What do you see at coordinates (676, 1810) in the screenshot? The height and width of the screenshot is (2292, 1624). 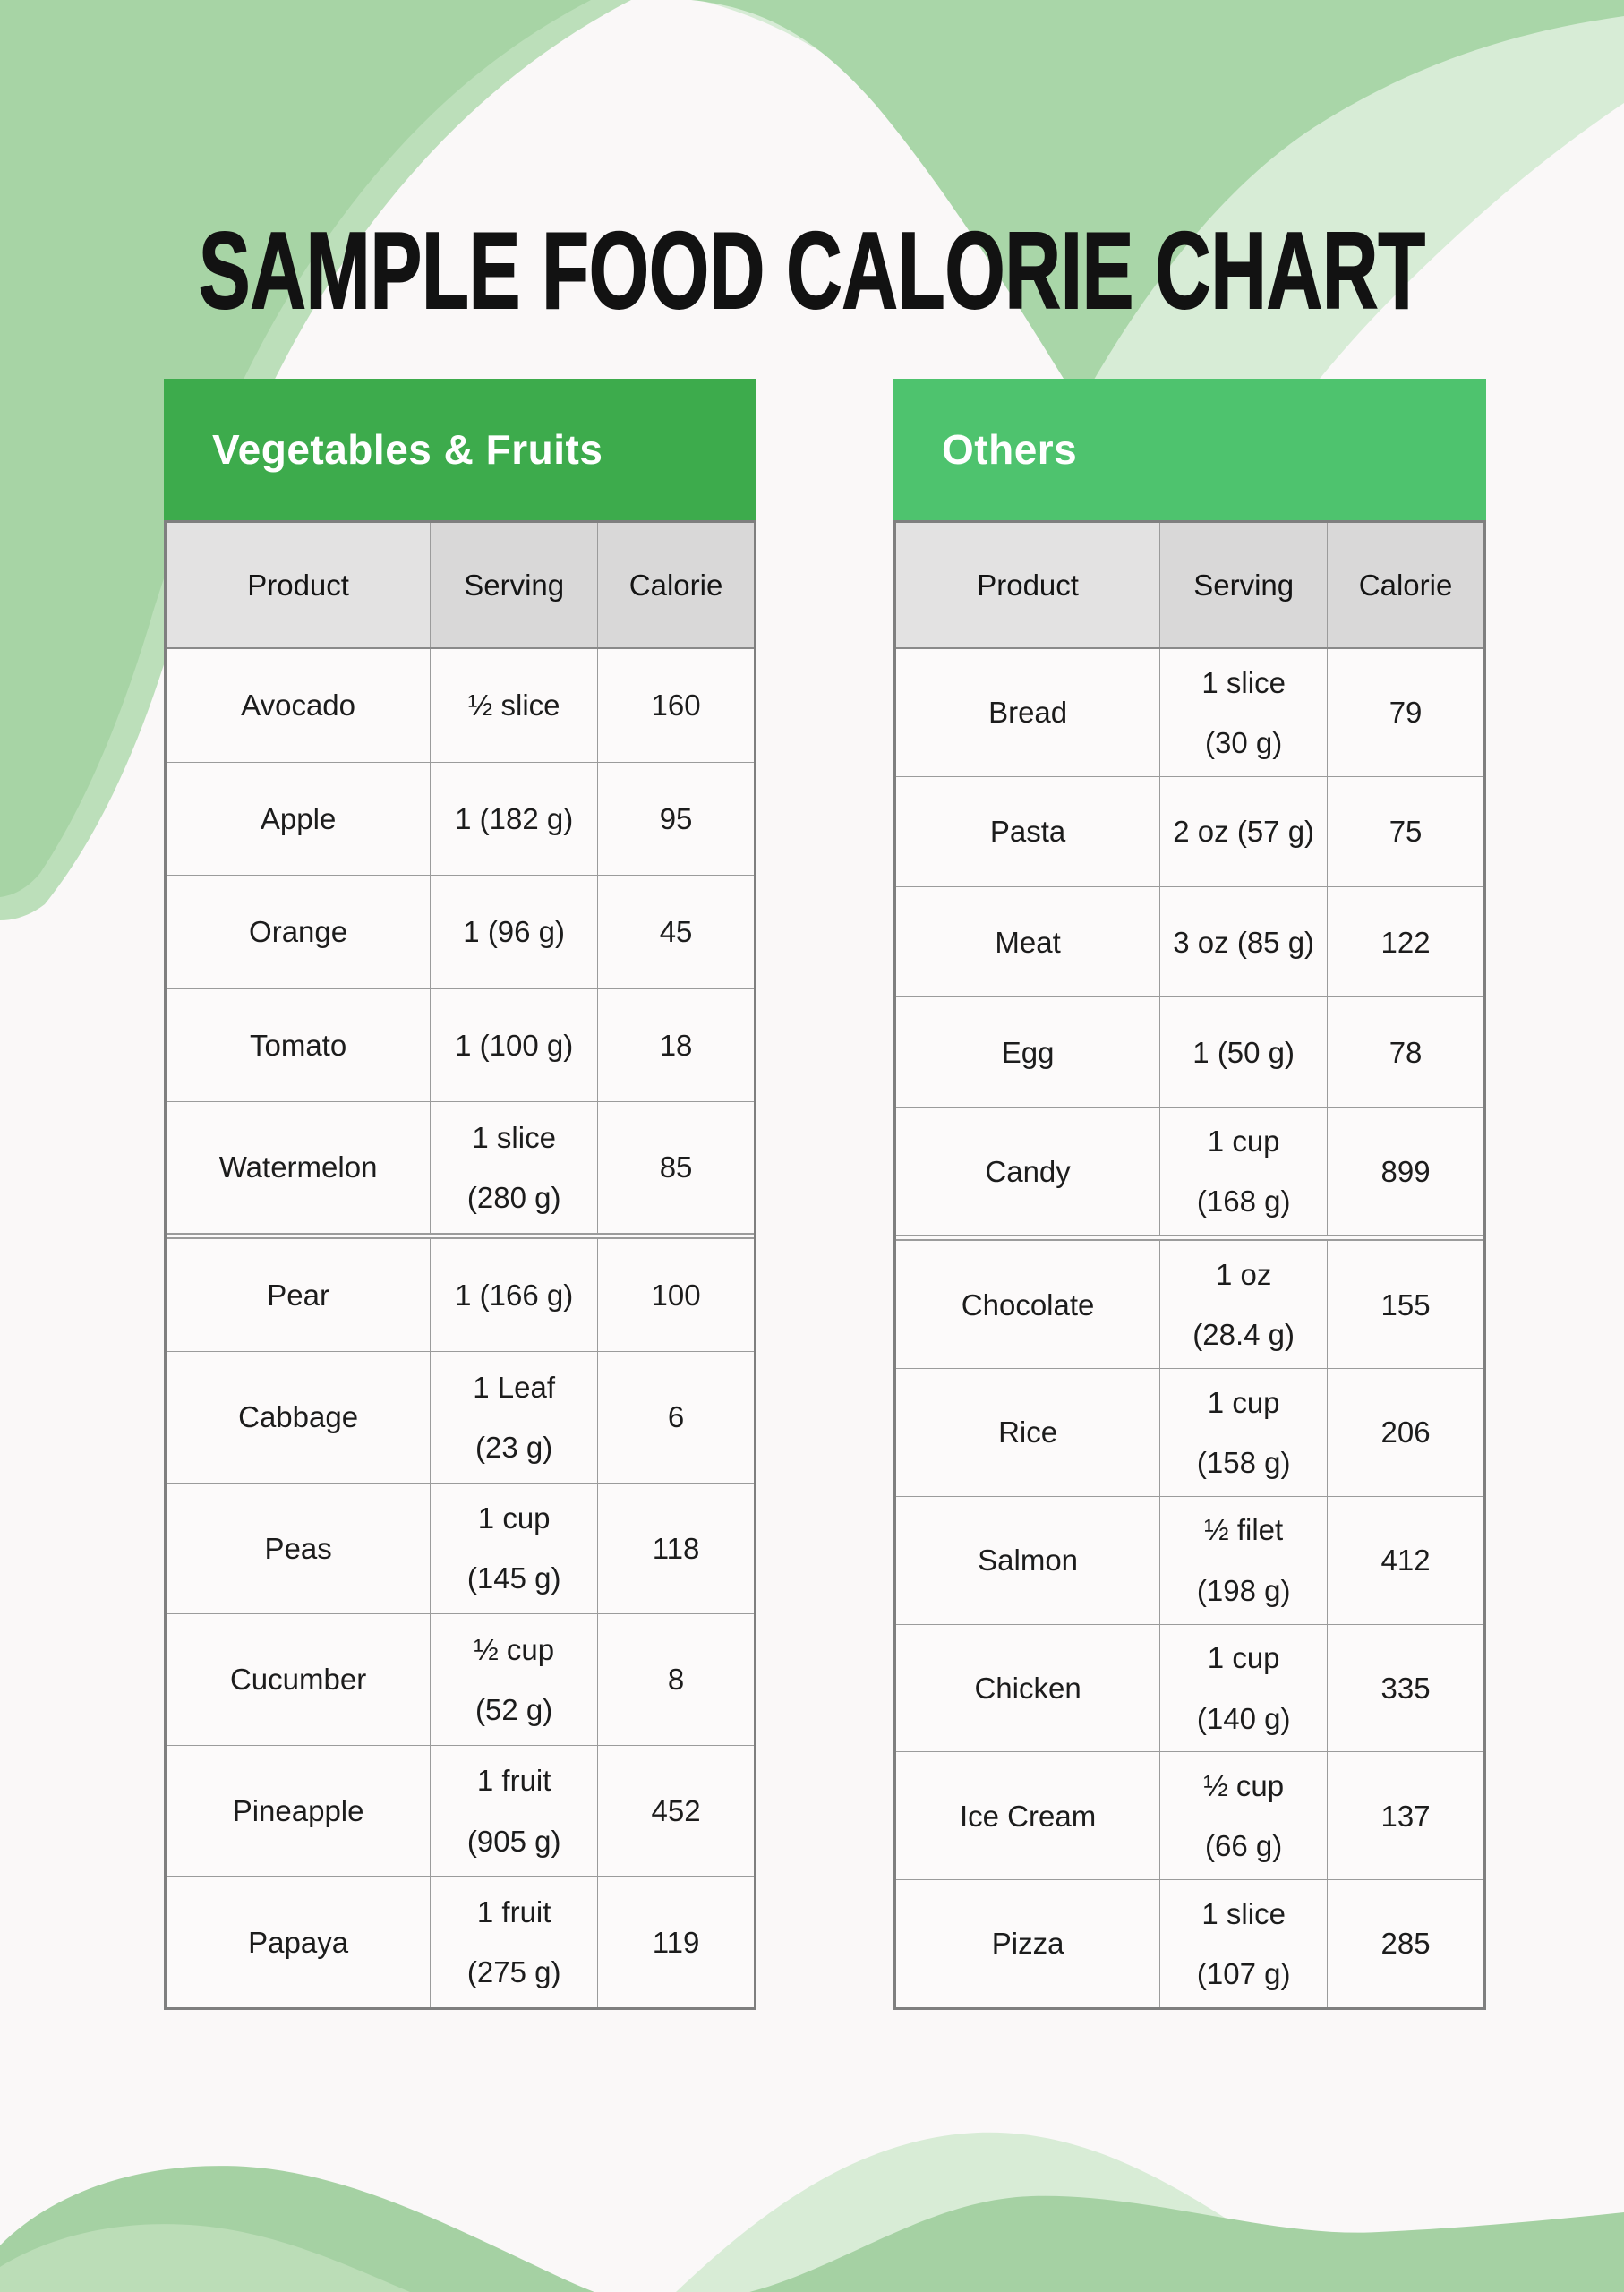 I see `calorie-cell: 452` at bounding box center [676, 1810].